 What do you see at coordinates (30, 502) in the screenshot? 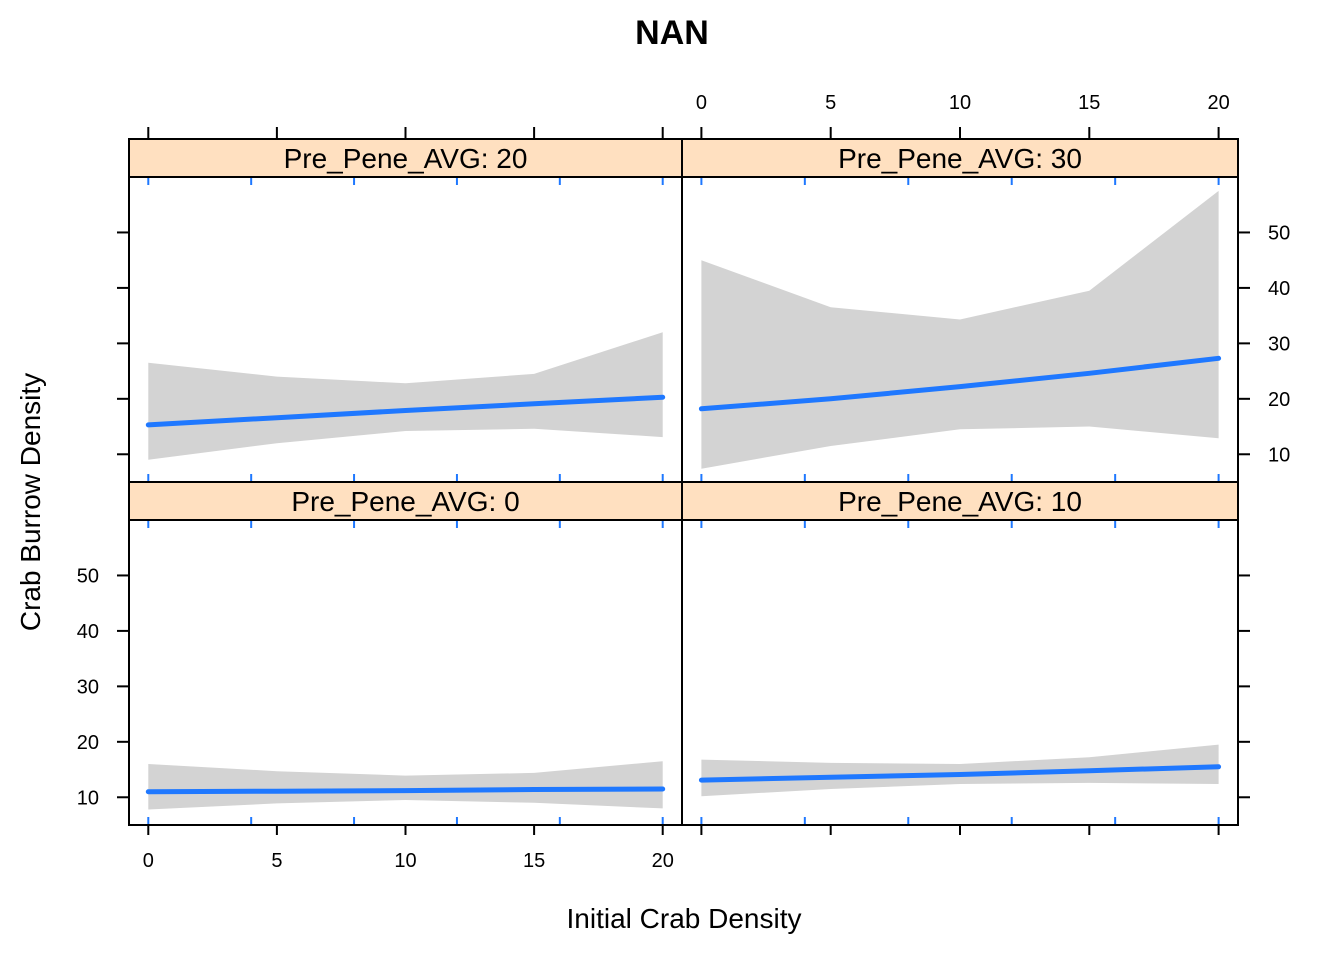
I see `y-axis-title: Crab Burrow Density` at bounding box center [30, 502].